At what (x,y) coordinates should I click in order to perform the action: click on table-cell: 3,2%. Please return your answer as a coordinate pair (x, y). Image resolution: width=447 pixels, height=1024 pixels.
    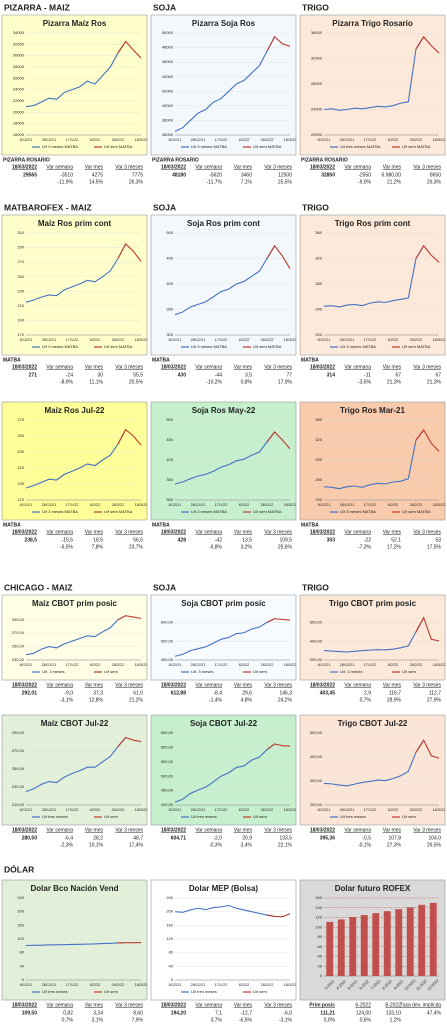
    Looking at the image, I should click on (247, 547).